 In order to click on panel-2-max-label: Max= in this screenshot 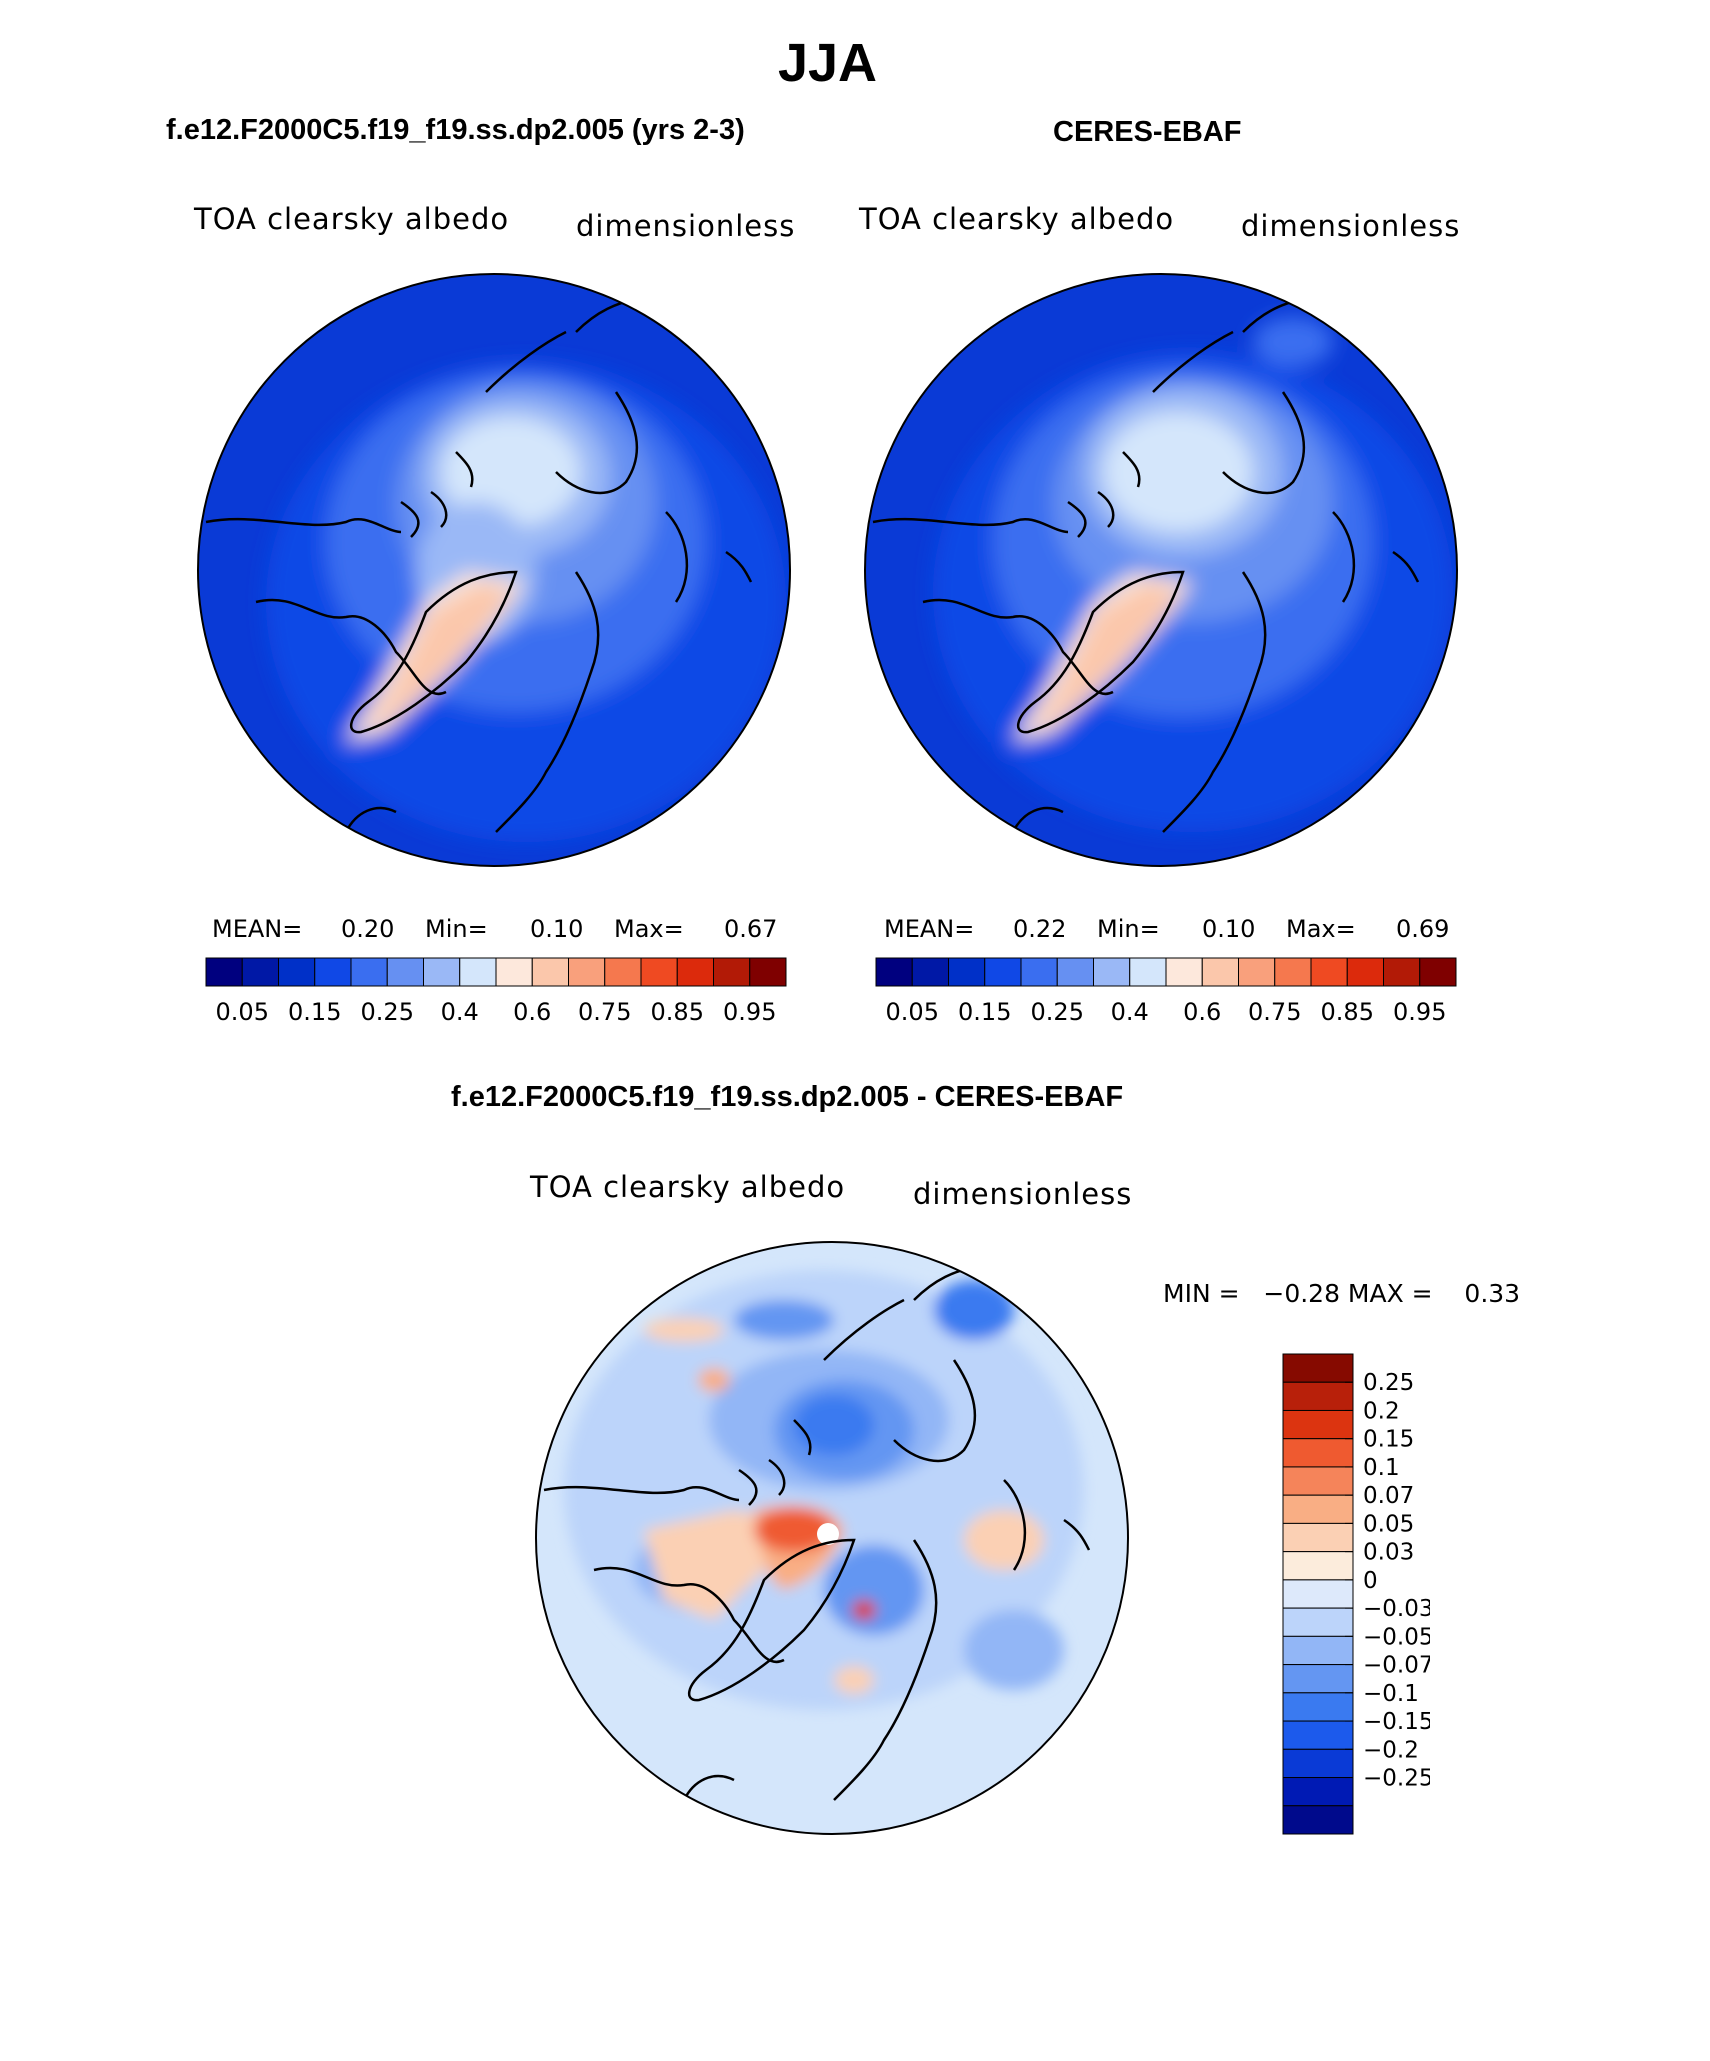, I will do `click(1321, 929)`.